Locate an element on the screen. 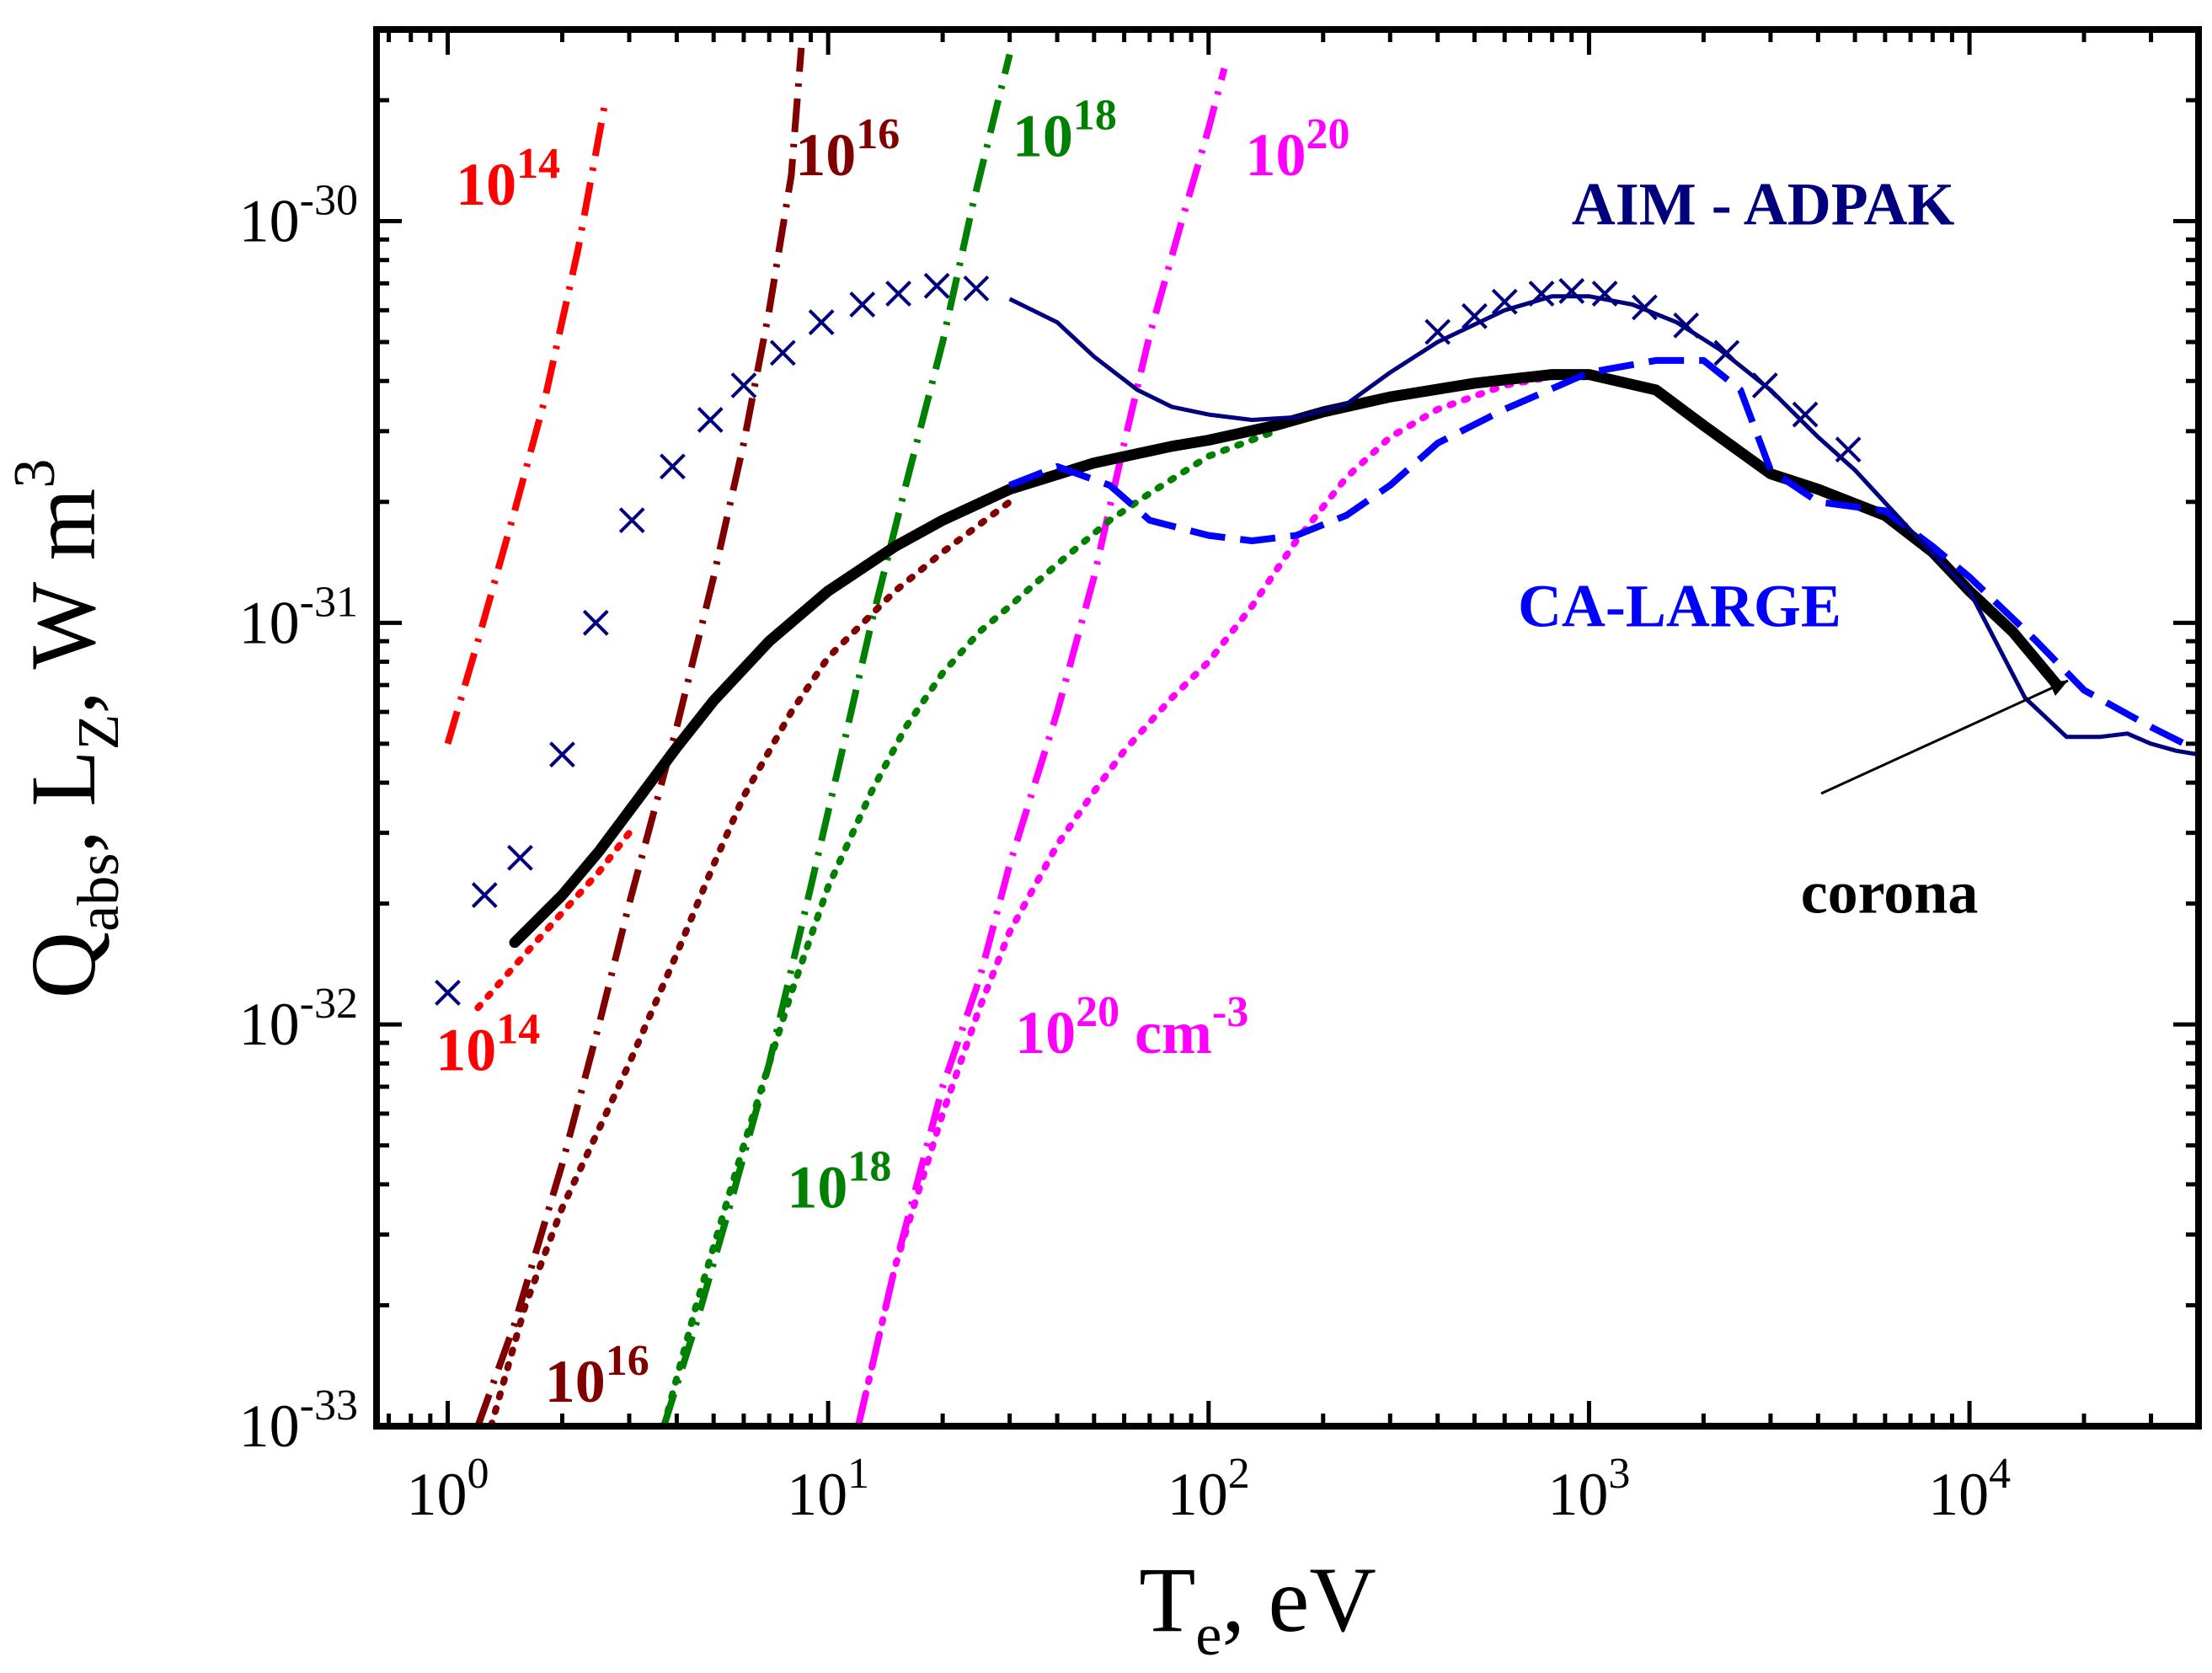  series-line-q-abs-1e20 is located at coordinates (1041, 747).